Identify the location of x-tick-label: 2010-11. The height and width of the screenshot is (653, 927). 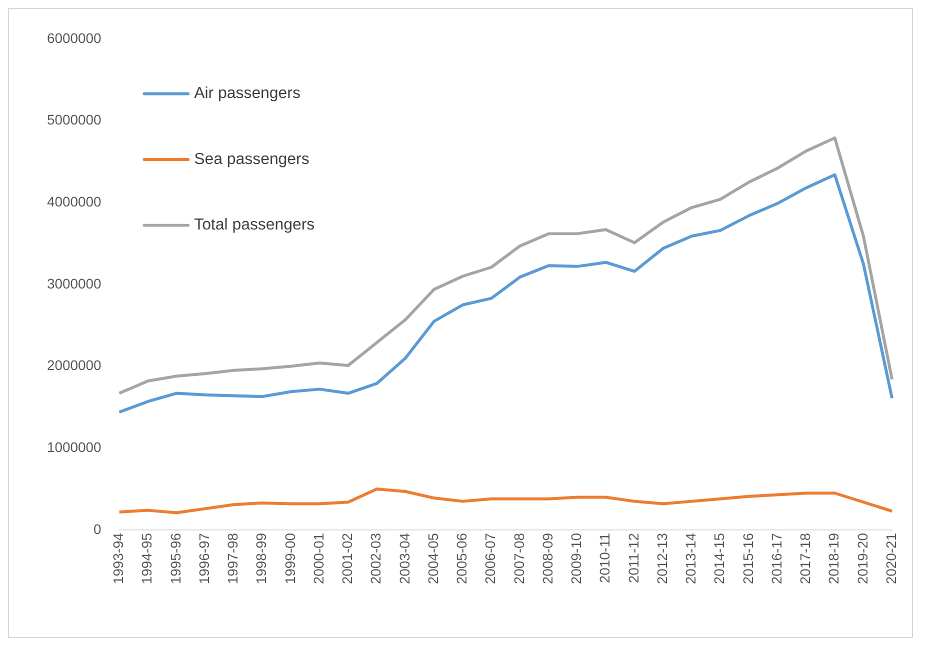
(604, 558).